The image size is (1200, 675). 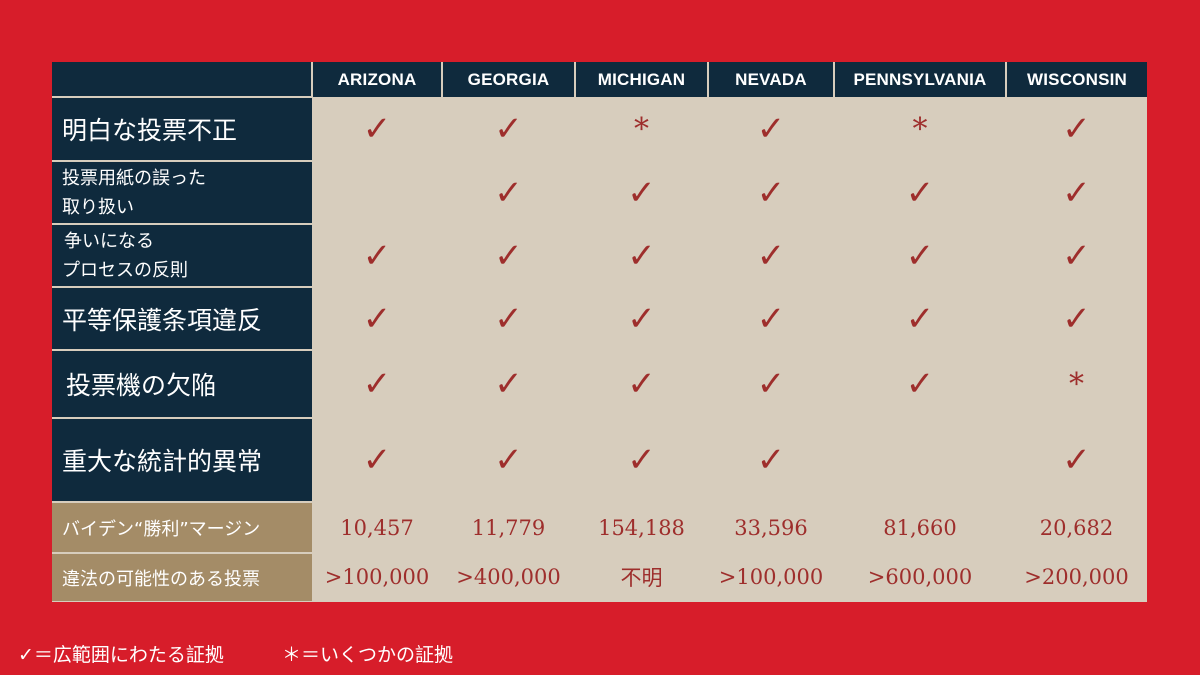 I want to click on row-label-text: 重大な統計的異常, so click(x=162, y=461).